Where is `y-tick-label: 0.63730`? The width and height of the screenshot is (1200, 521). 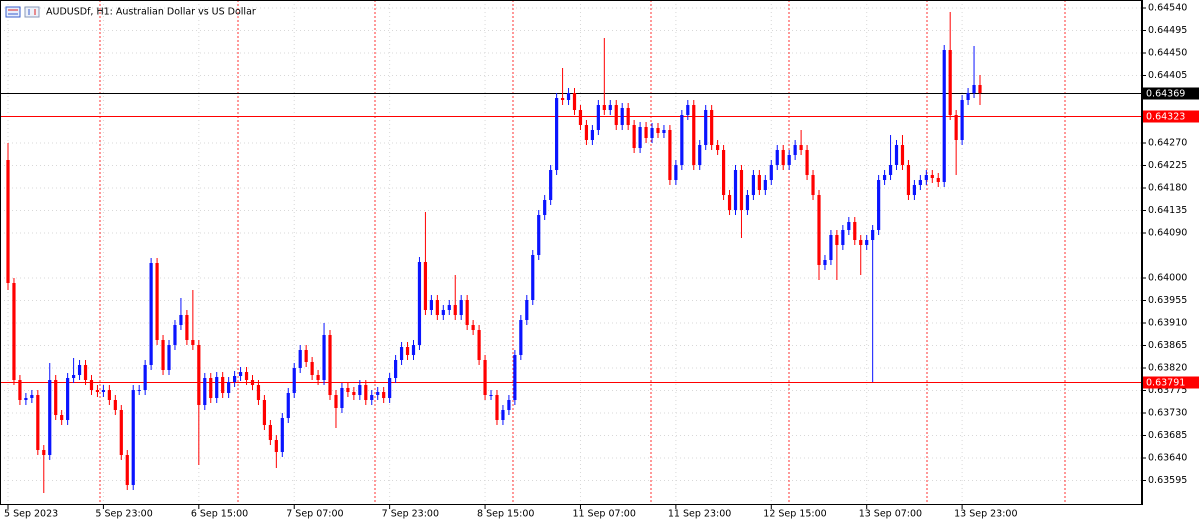 y-tick-label: 0.63730 is located at coordinates (1167, 413).